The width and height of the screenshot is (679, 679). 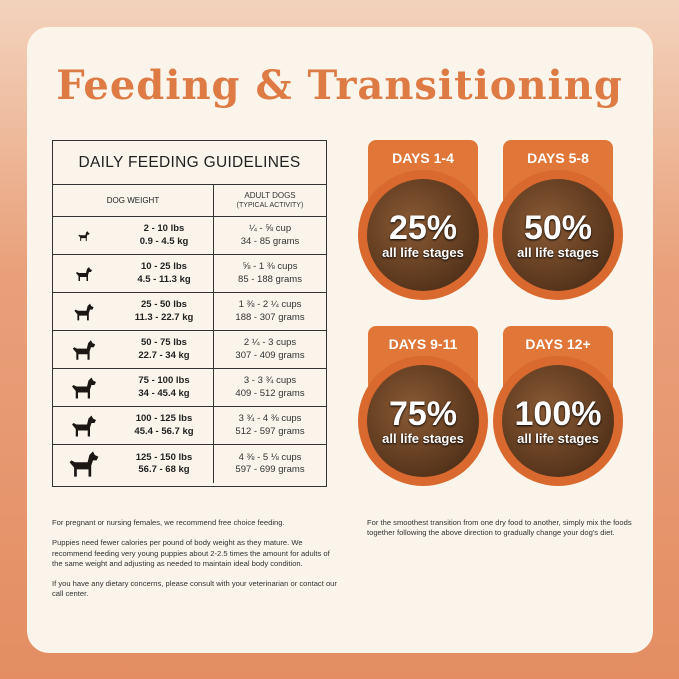 I want to click on col-adult-dogs-sub: (TYPICAL ACTIVITY), so click(x=270, y=205).